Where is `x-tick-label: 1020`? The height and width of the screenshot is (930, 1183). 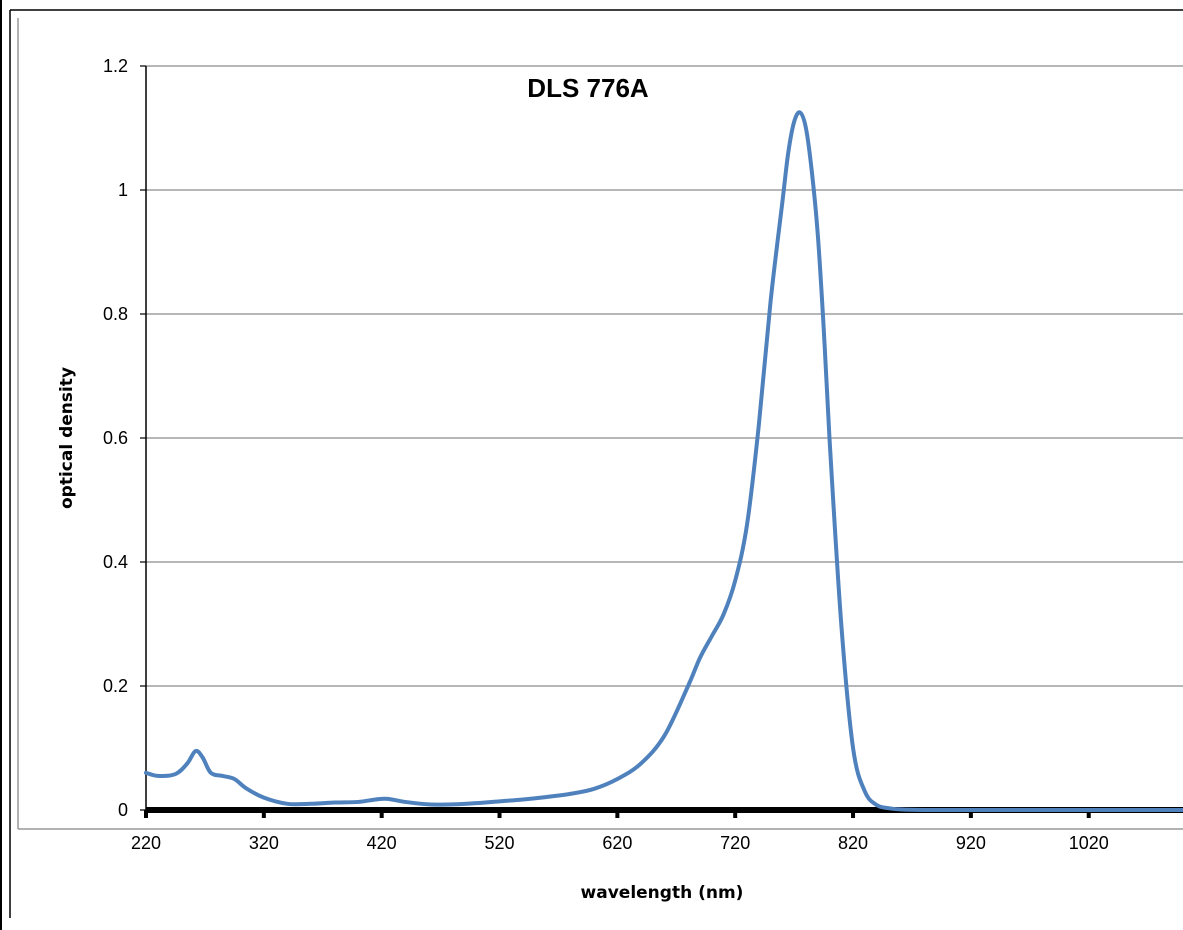
x-tick-label: 1020 is located at coordinates (1089, 843).